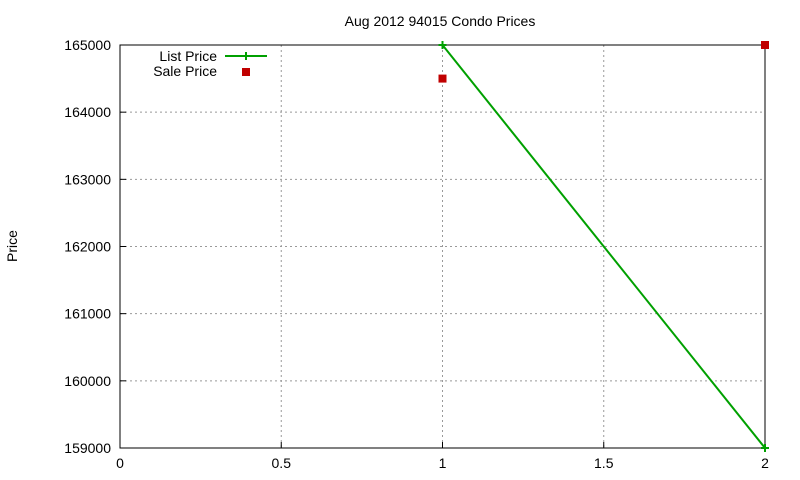  I want to click on legend: List Price Sale Price, so click(210, 63).